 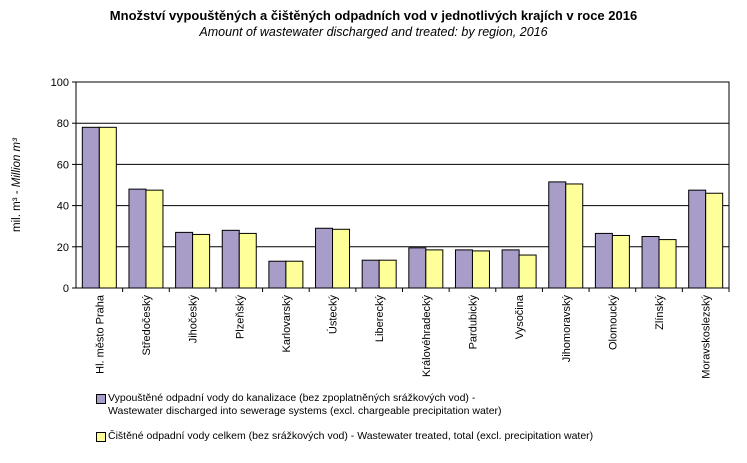 What do you see at coordinates (147, 325) in the screenshot?
I see `x-tick-label: Středočeský` at bounding box center [147, 325].